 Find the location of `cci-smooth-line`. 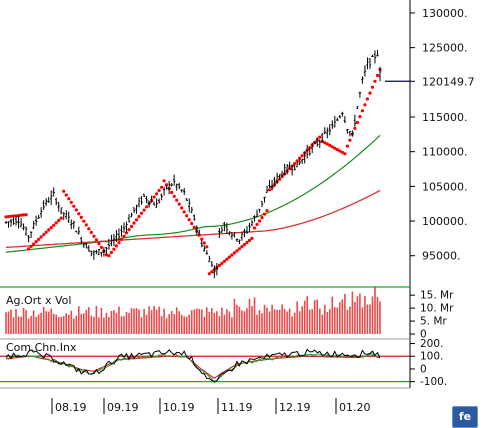

cci-smooth-line is located at coordinates (193, 368).